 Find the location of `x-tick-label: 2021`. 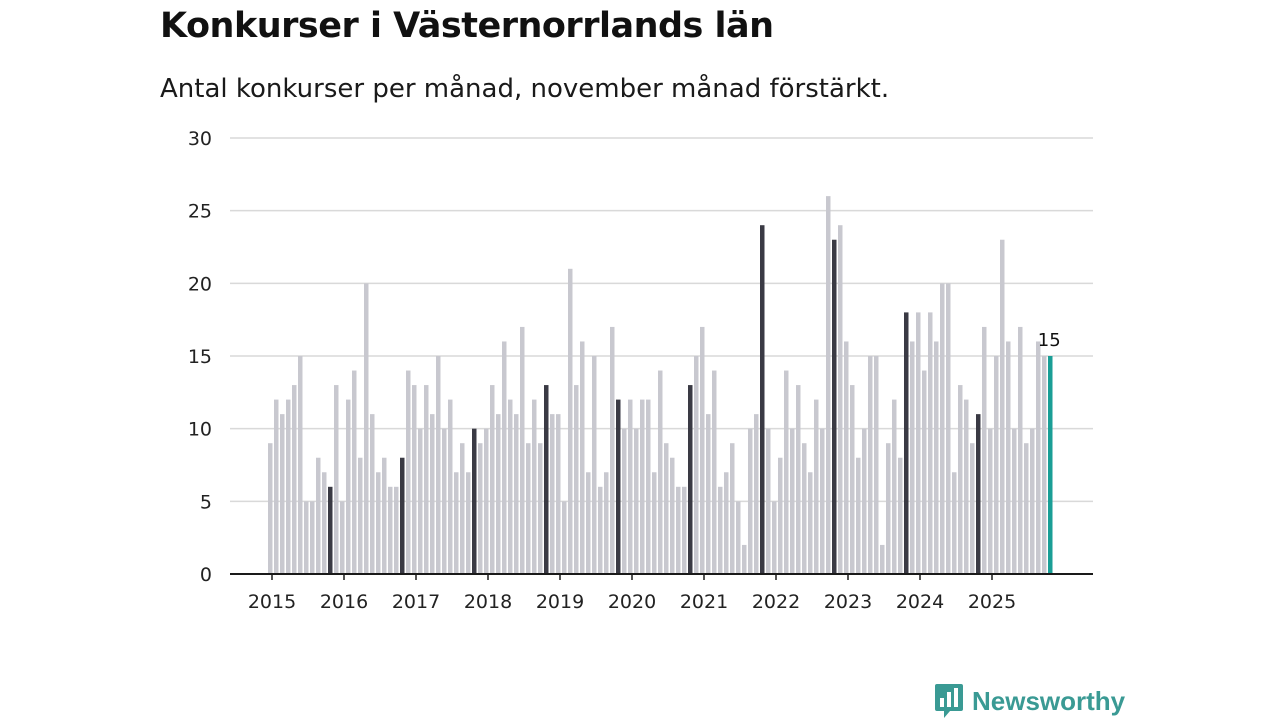

x-tick-label: 2021 is located at coordinates (704, 602).